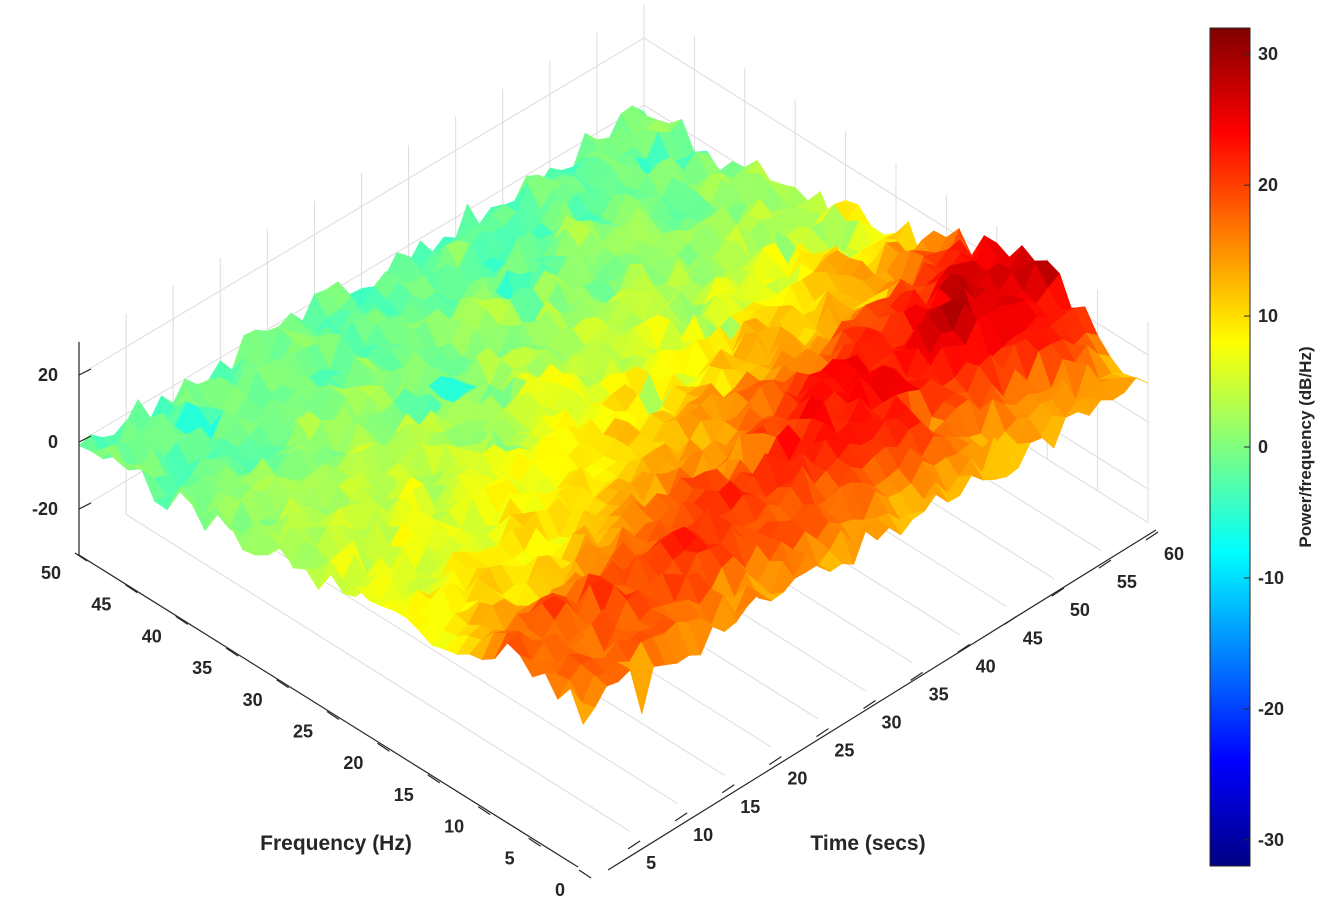  What do you see at coordinates (986, 666) in the screenshot?
I see `x-tick-label: 40` at bounding box center [986, 666].